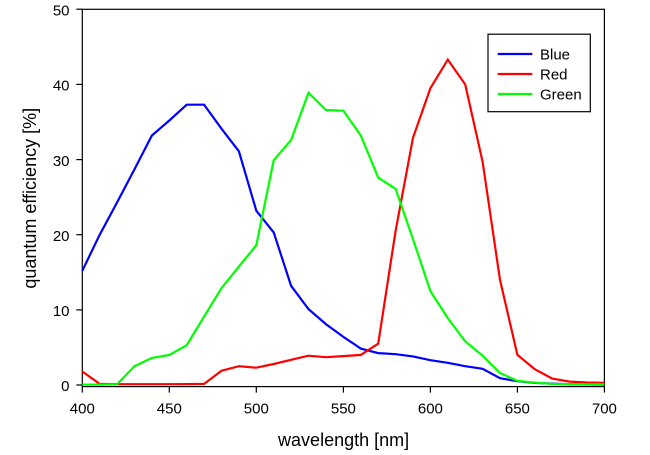 The width and height of the screenshot is (650, 455). What do you see at coordinates (555, 55) in the screenshot?
I see `svg-text: Blue` at bounding box center [555, 55].